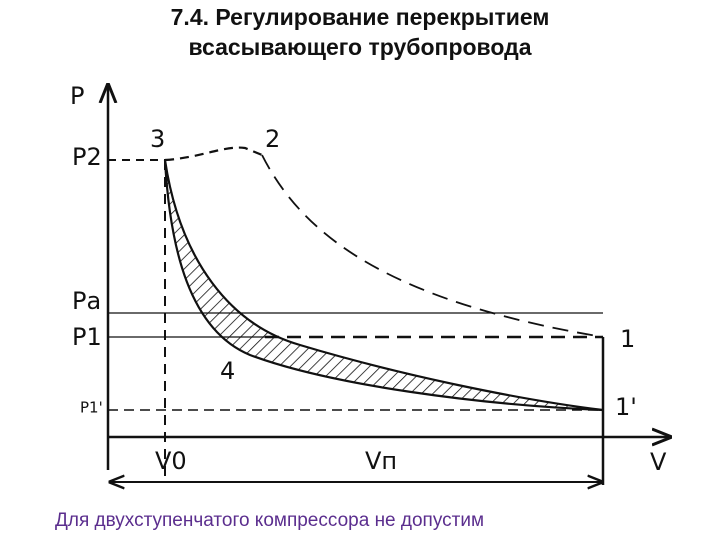 The height and width of the screenshot is (540, 720). Describe the element at coordinates (171, 461) in the screenshot. I see `v0-label: V0` at that location.